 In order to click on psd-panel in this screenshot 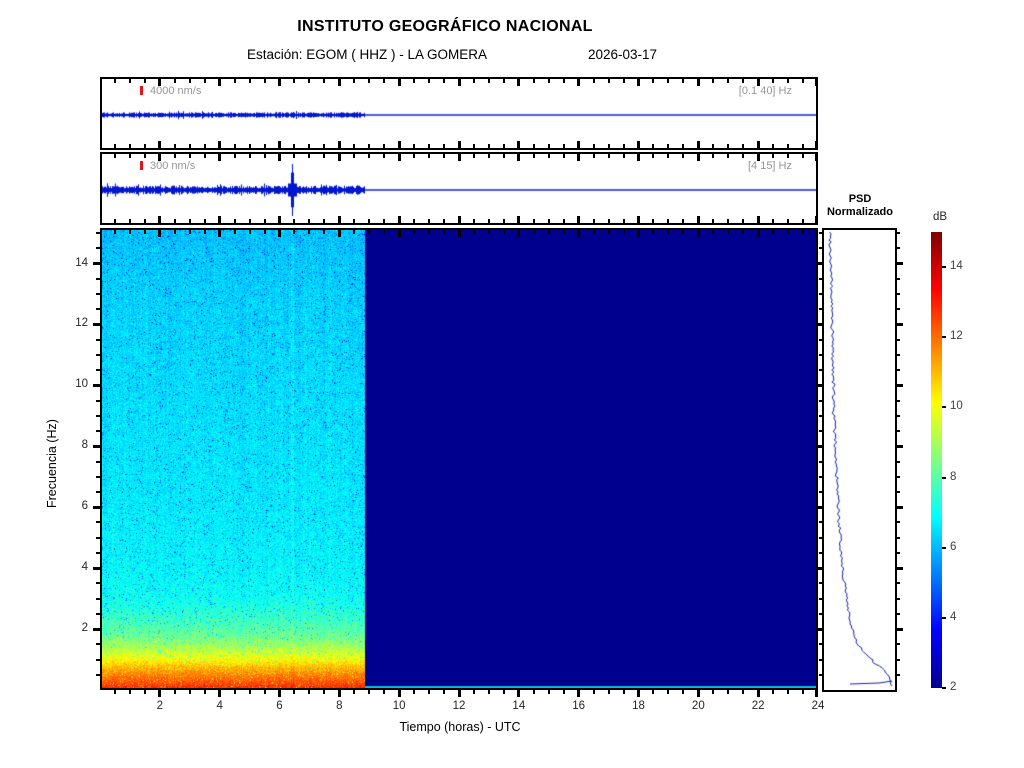, I will do `click(859, 460)`.